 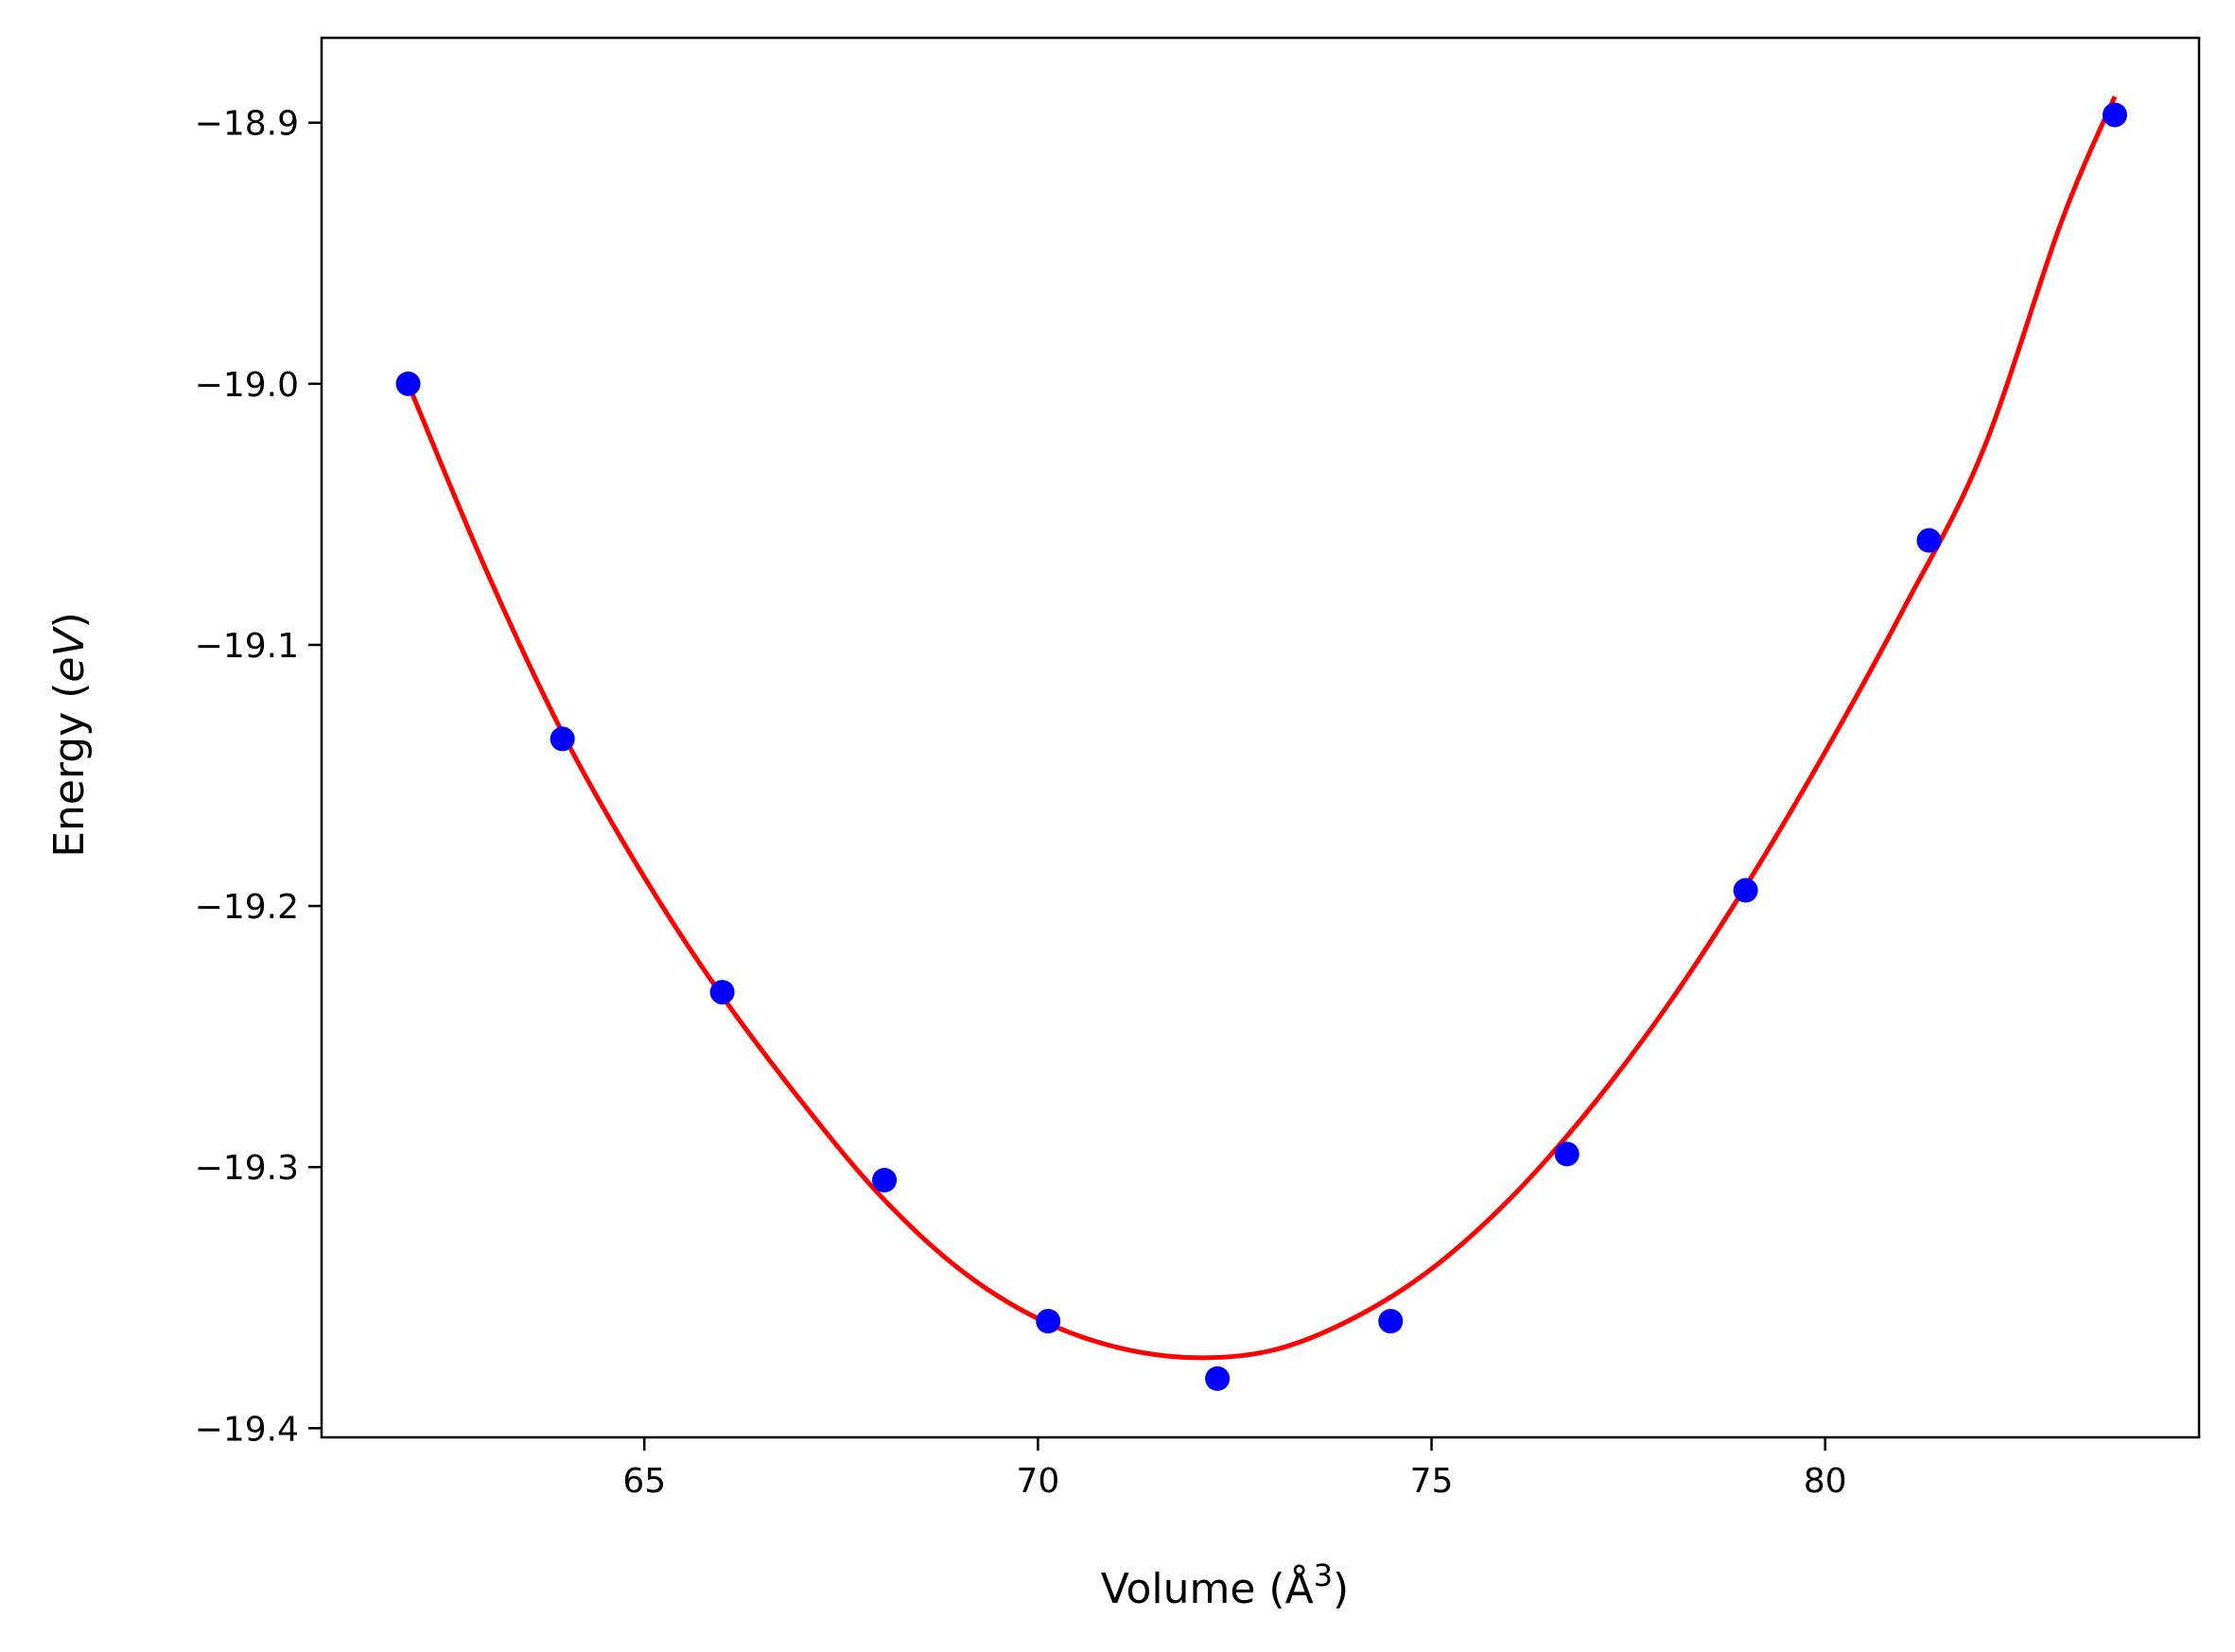 What do you see at coordinates (69, 735) in the screenshot?
I see `y-axis-label: Energy (eV)` at bounding box center [69, 735].